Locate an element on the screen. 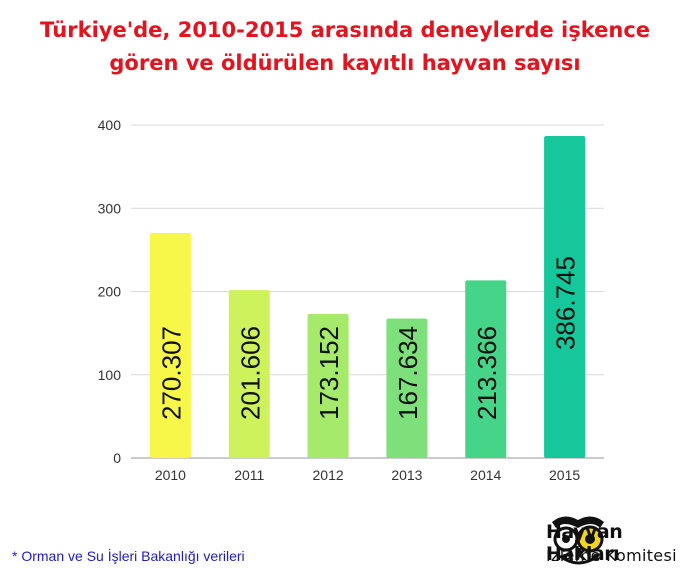 The height and width of the screenshot is (578, 690). x-tick-label: 2010 is located at coordinates (170, 475).